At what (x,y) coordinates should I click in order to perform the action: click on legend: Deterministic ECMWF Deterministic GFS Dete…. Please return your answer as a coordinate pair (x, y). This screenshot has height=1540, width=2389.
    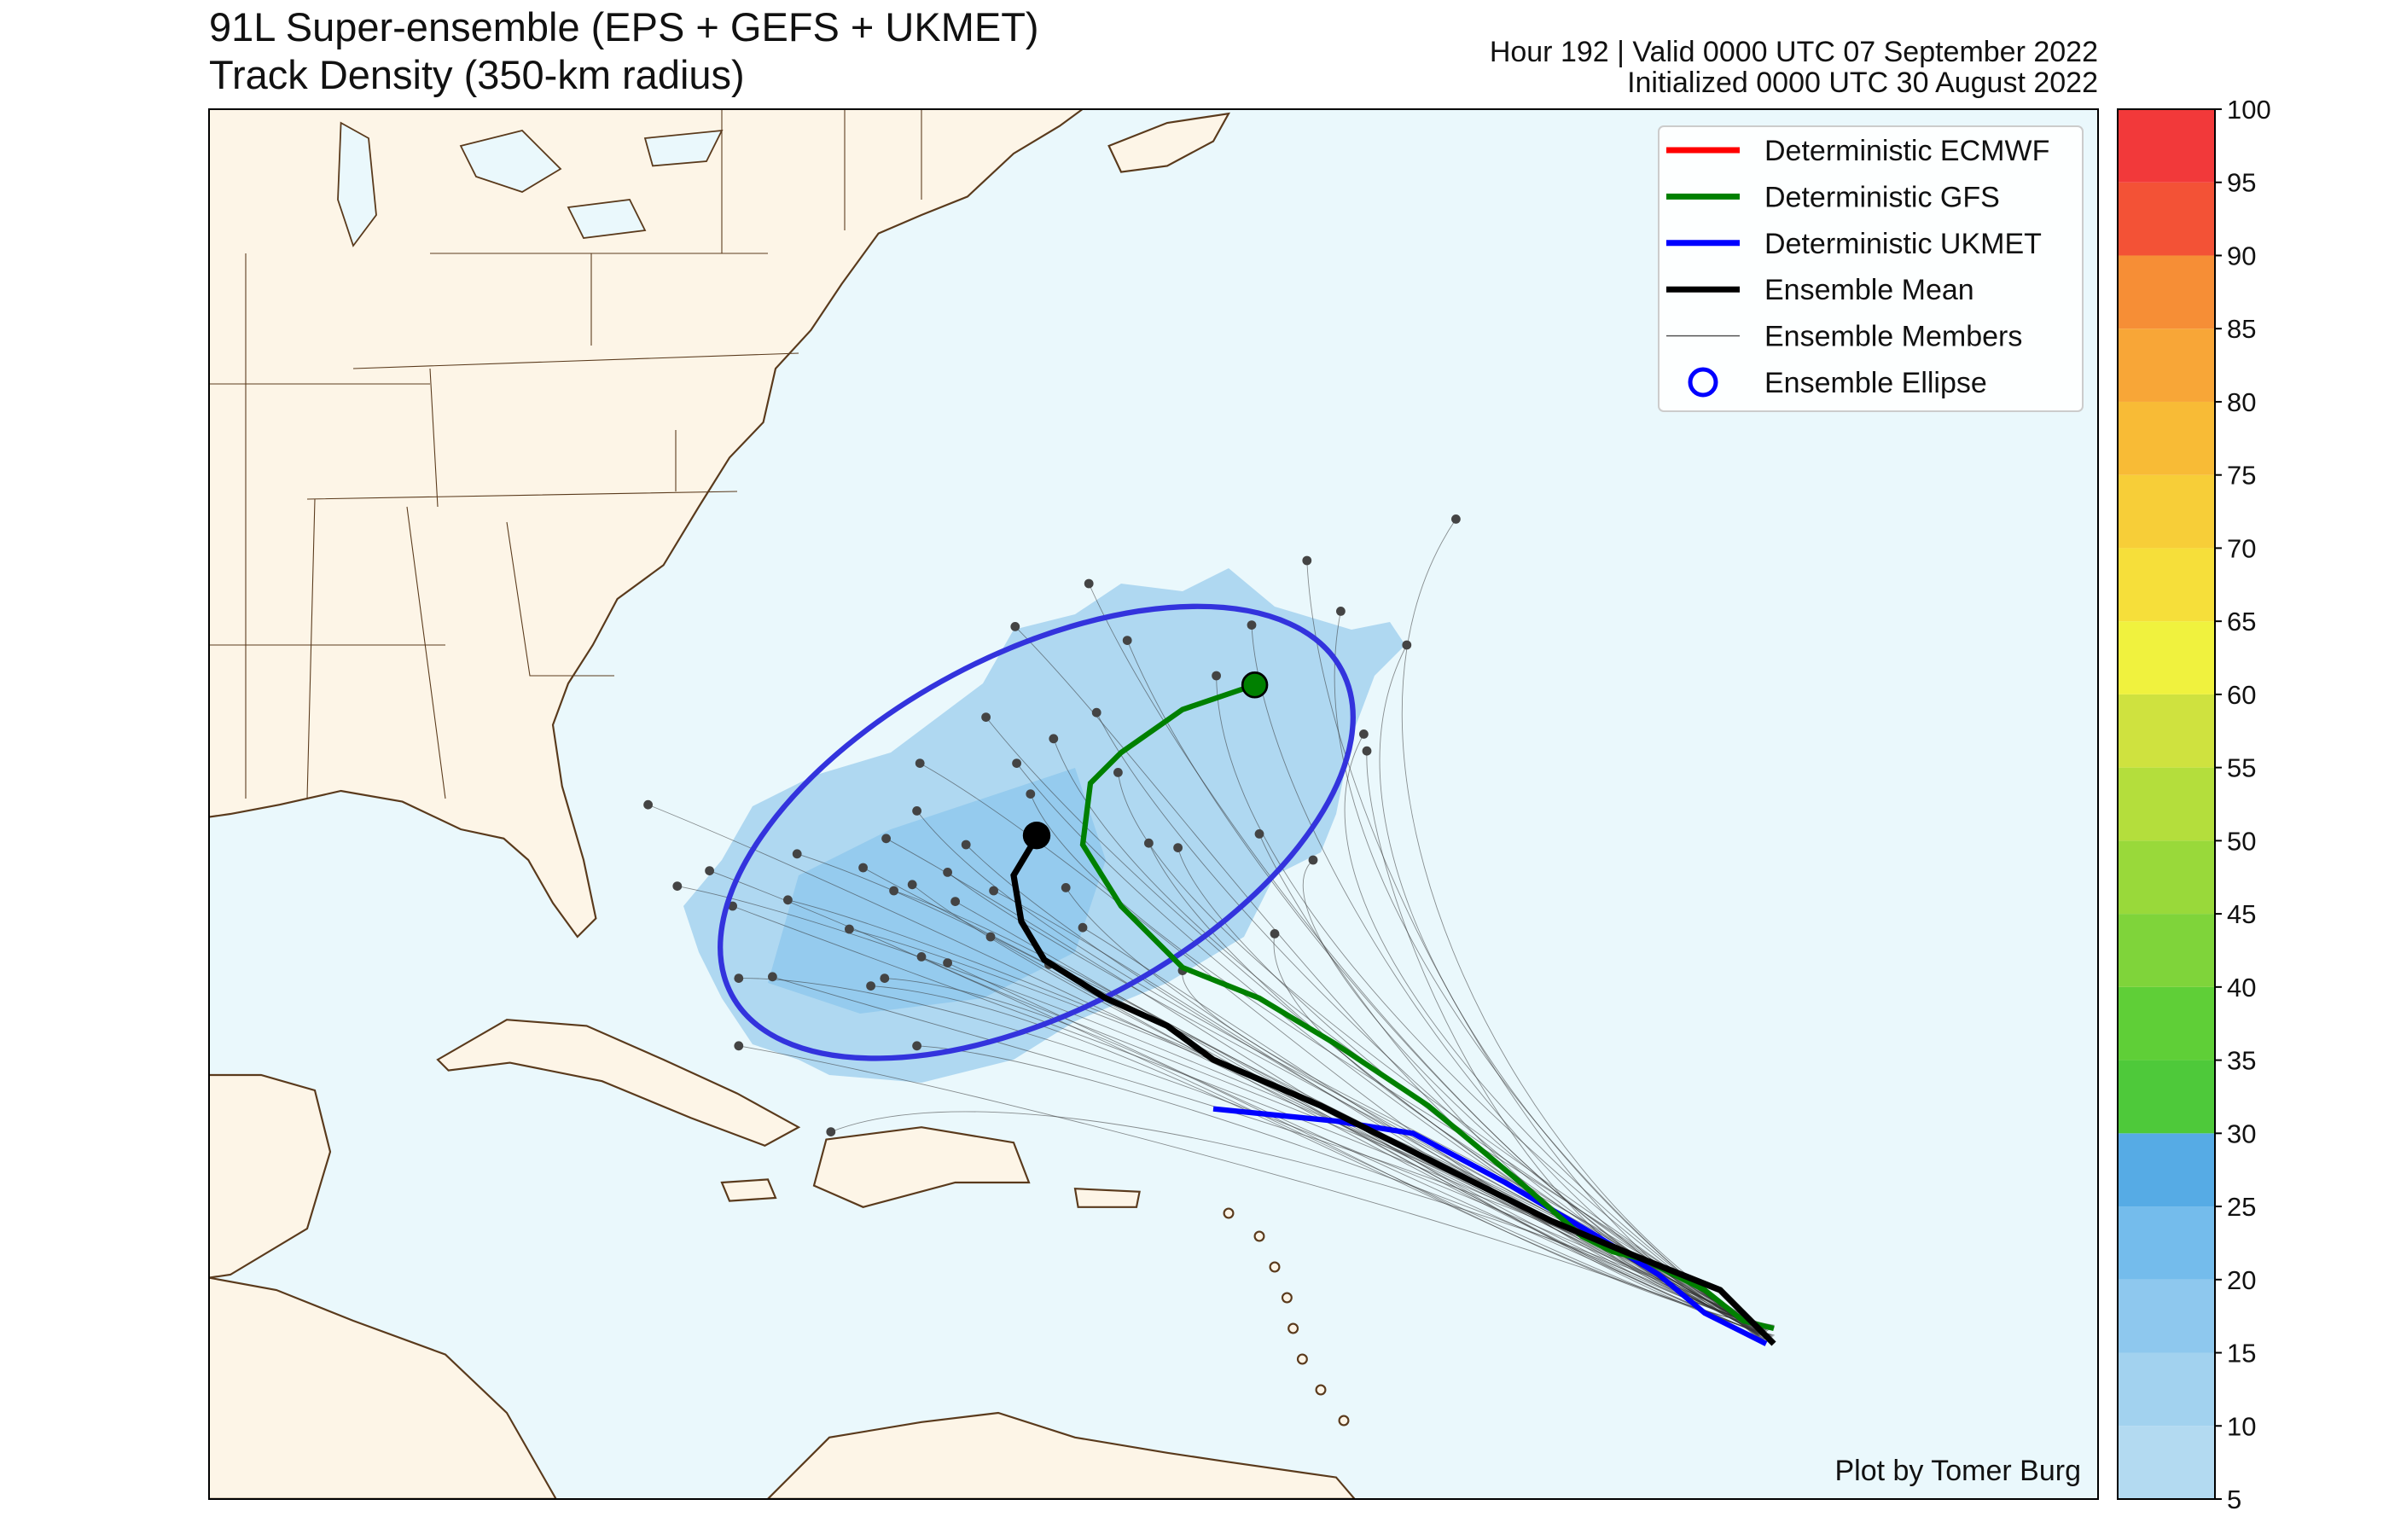
    Looking at the image, I should click on (1871, 268).